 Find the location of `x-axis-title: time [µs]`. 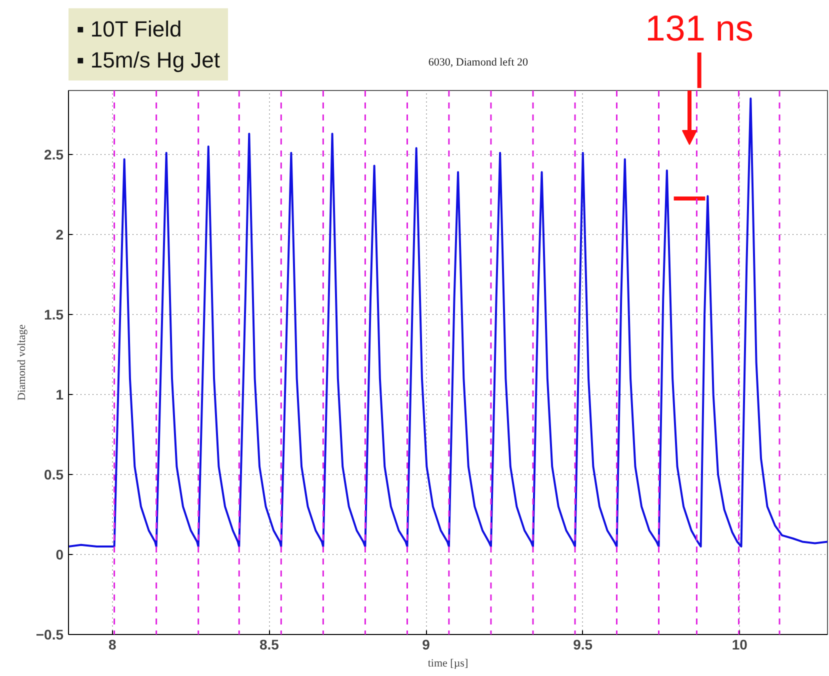

x-axis-title: time [µs] is located at coordinates (448, 664).